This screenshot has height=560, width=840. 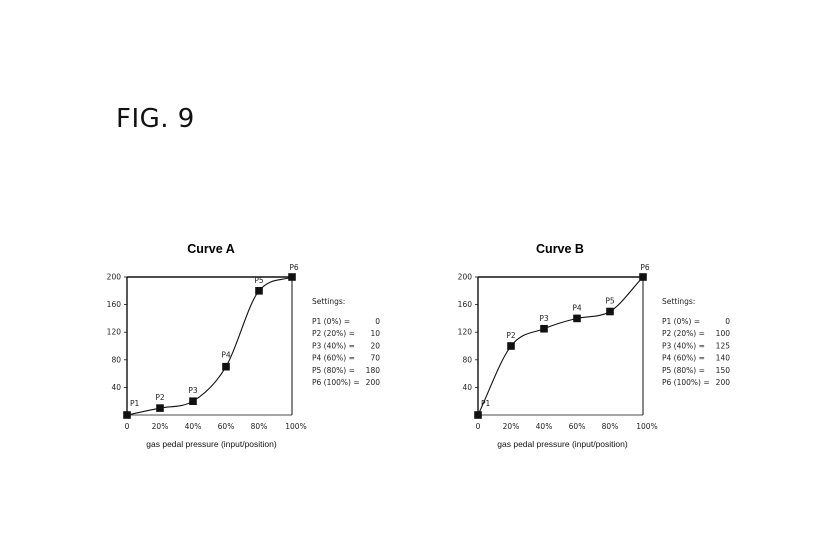 What do you see at coordinates (723, 345) in the screenshot?
I see `setting-value: 125` at bounding box center [723, 345].